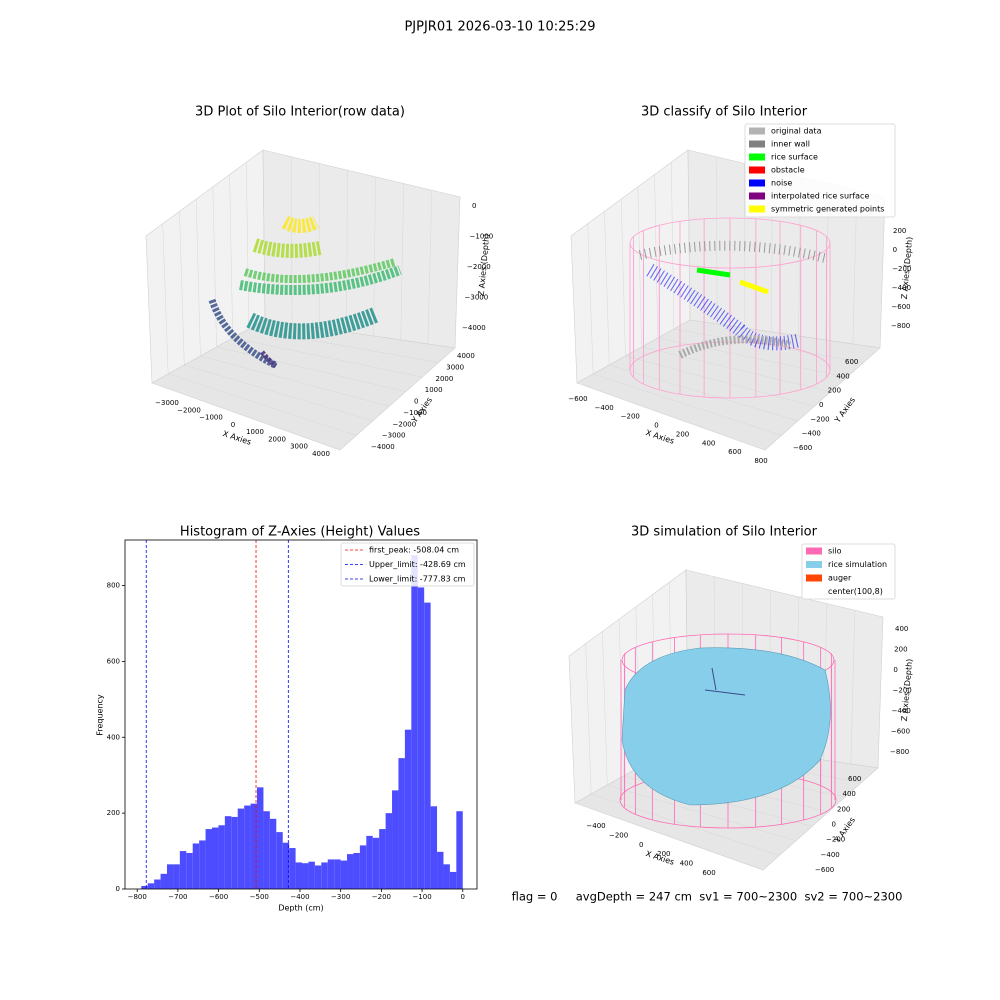 This screenshot has height=1000, width=1000. Describe the element at coordinates (417, 564) in the screenshot. I see `legend-label: Upper_limit: -428.69 cm` at that location.